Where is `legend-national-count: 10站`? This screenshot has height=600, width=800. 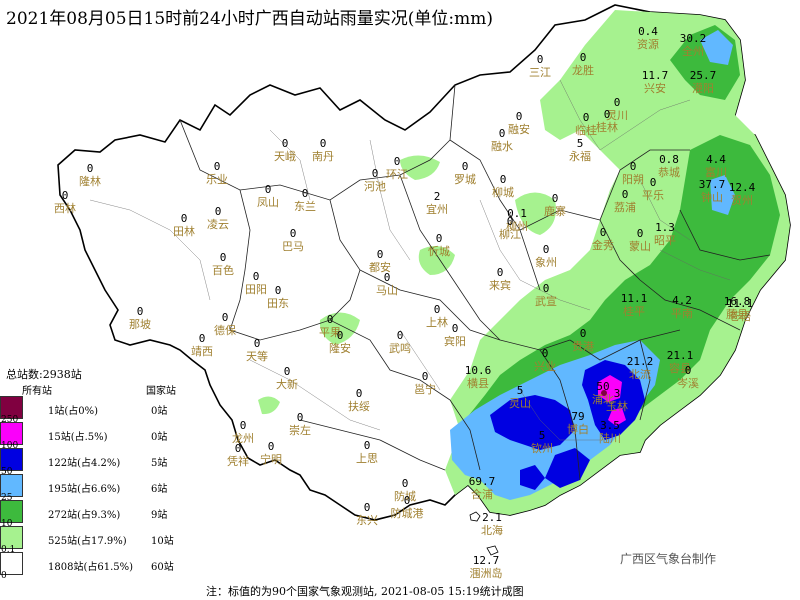
legend-national-count: 10站 is located at coordinates (162, 541).